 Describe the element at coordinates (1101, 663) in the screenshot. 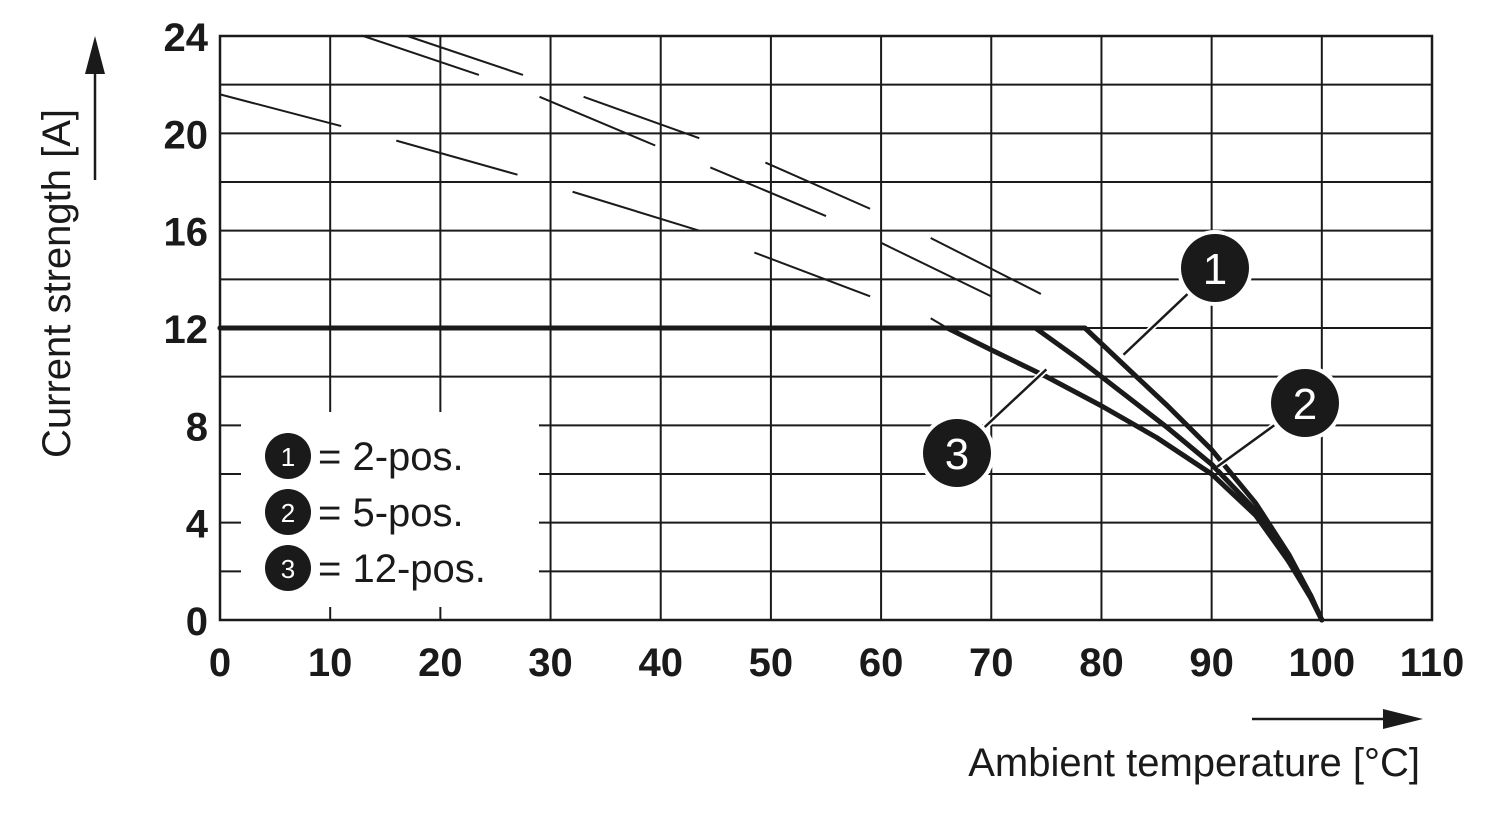

I see `x-tick-label: 80` at that location.